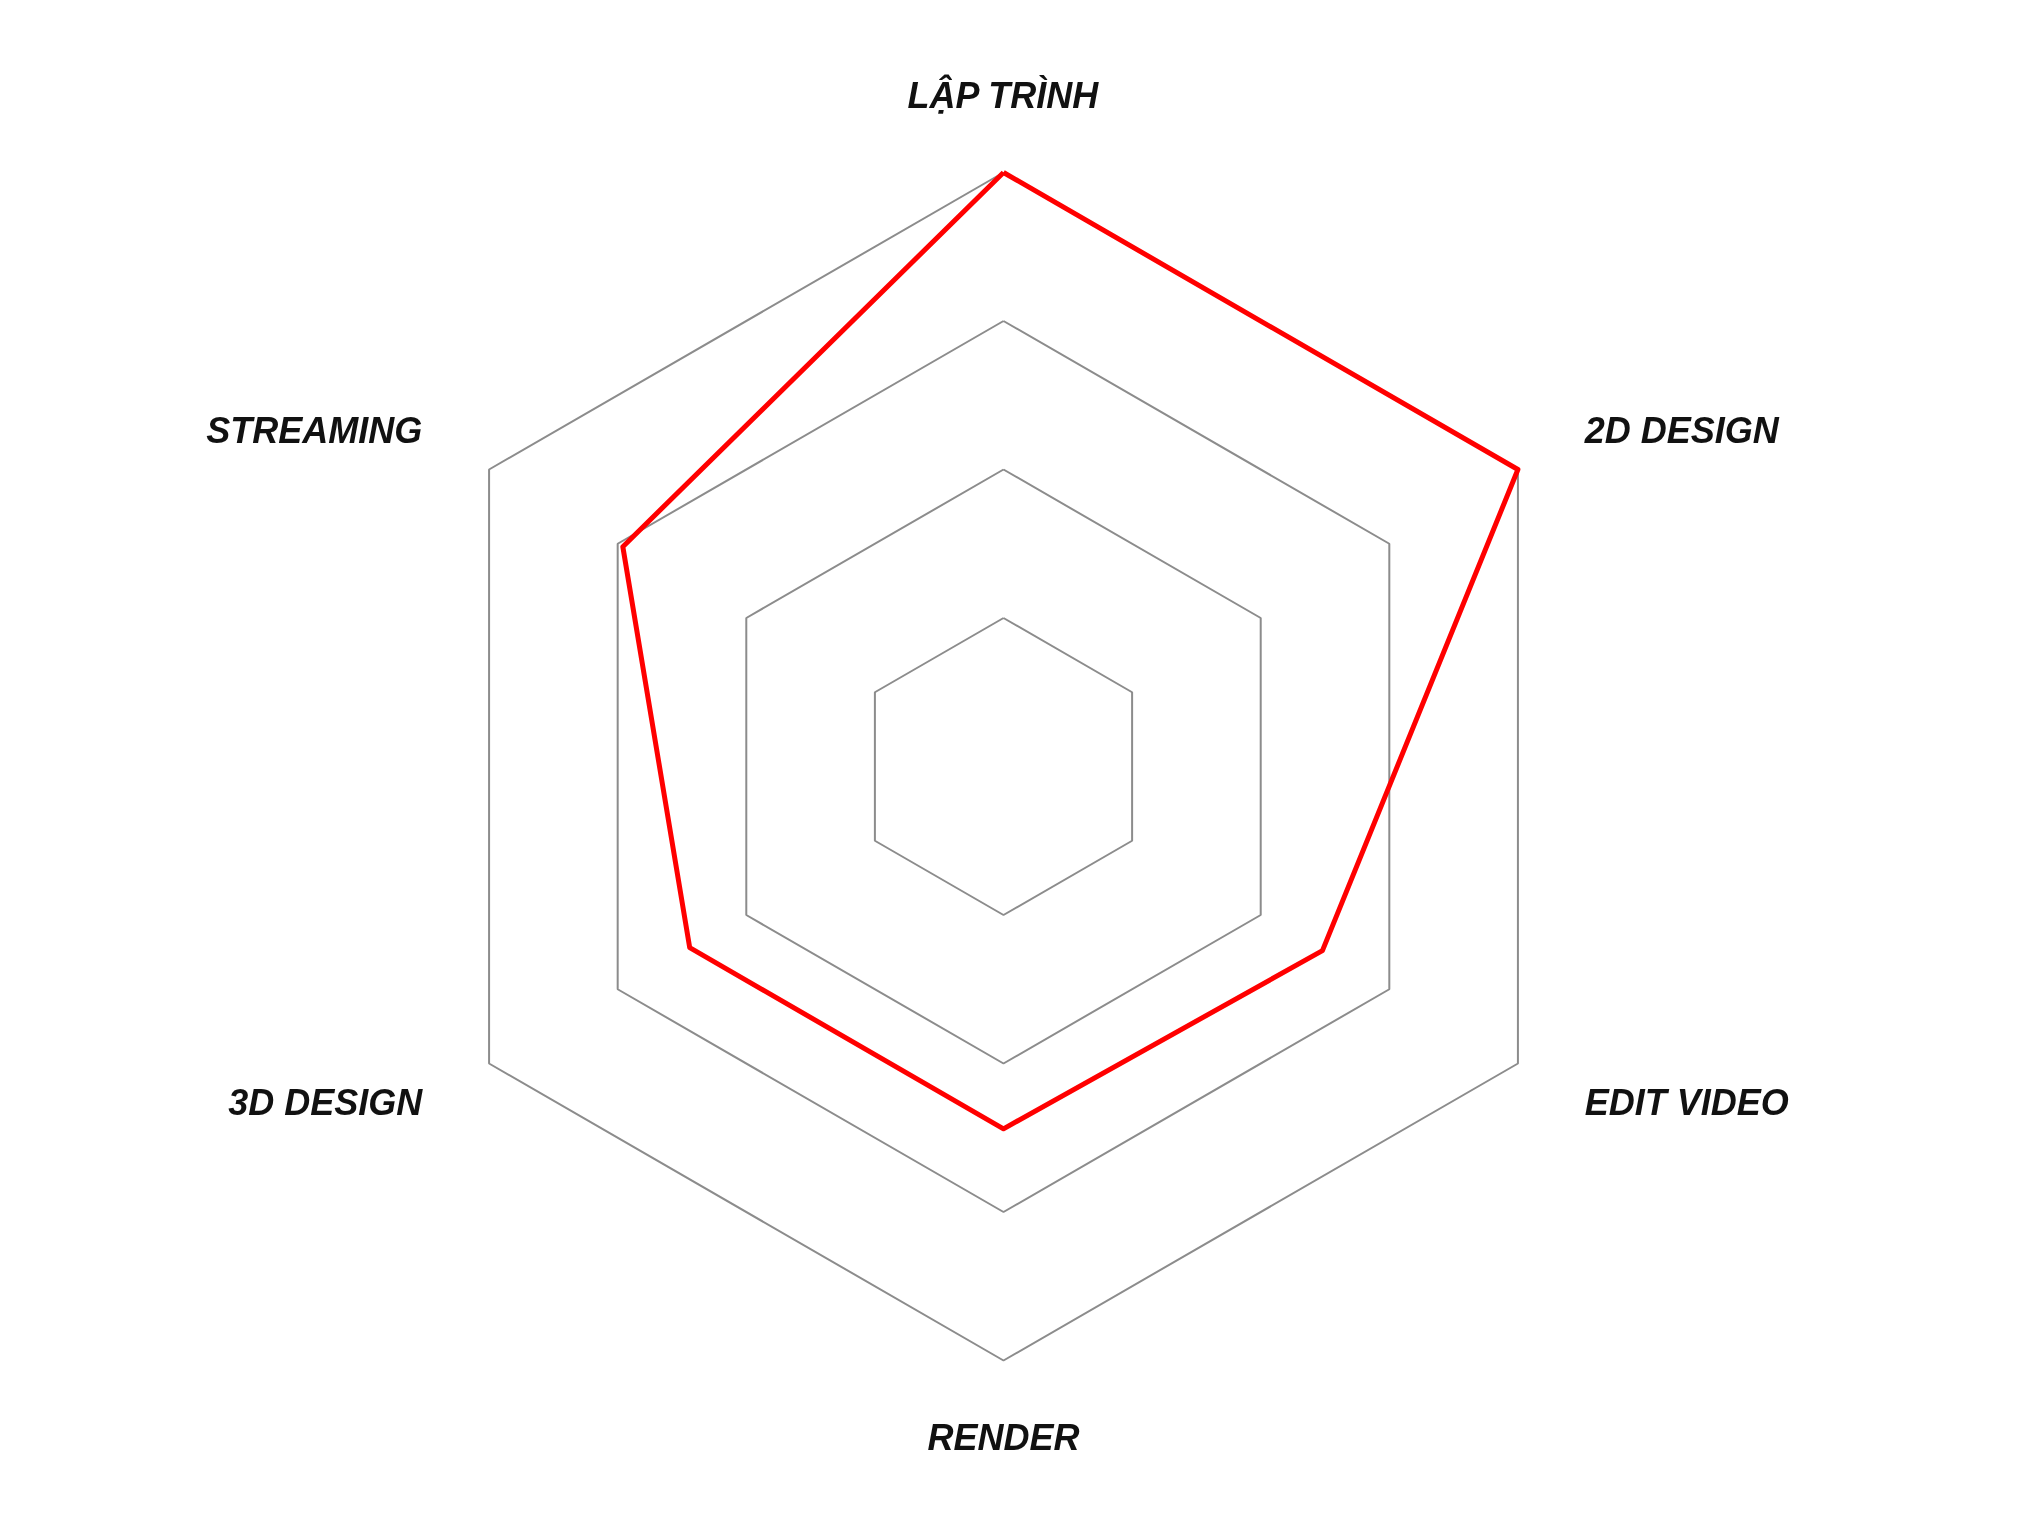  I want to click on spoke-label: LẬP TRÌNH, so click(1003, 94).